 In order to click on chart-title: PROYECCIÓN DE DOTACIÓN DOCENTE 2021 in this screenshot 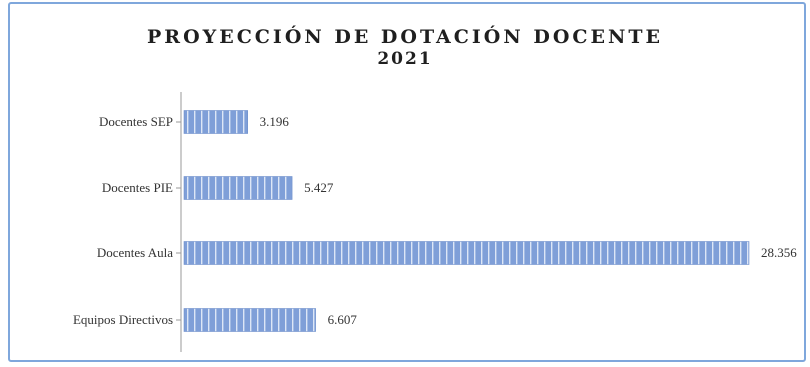, I will do `click(405, 48)`.